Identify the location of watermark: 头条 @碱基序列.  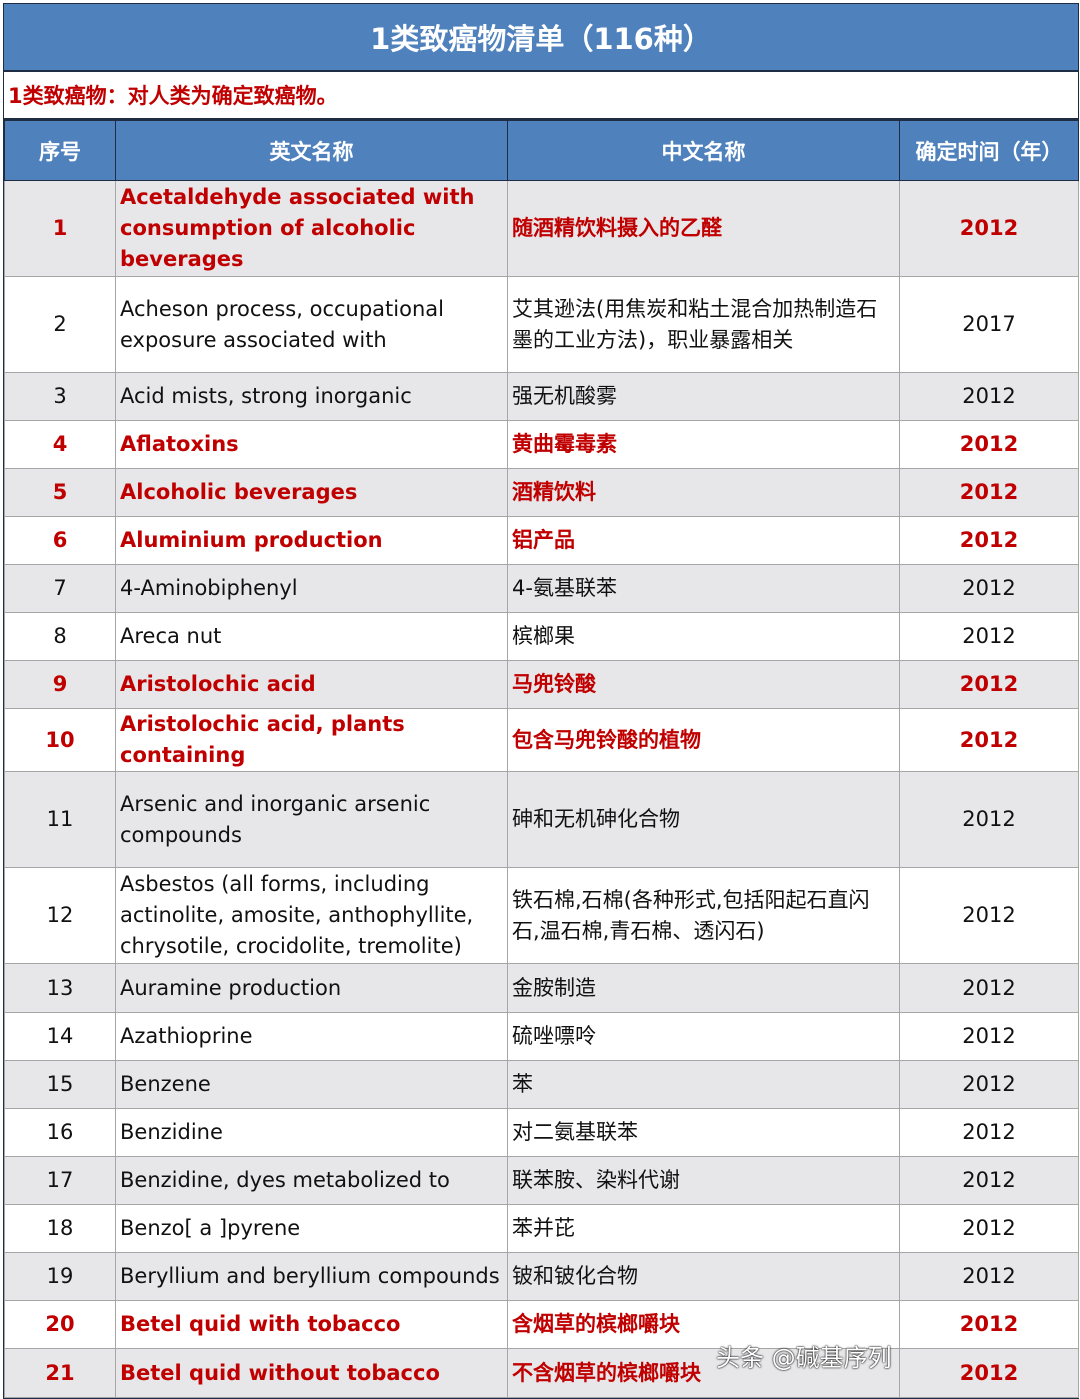
(804, 1358).